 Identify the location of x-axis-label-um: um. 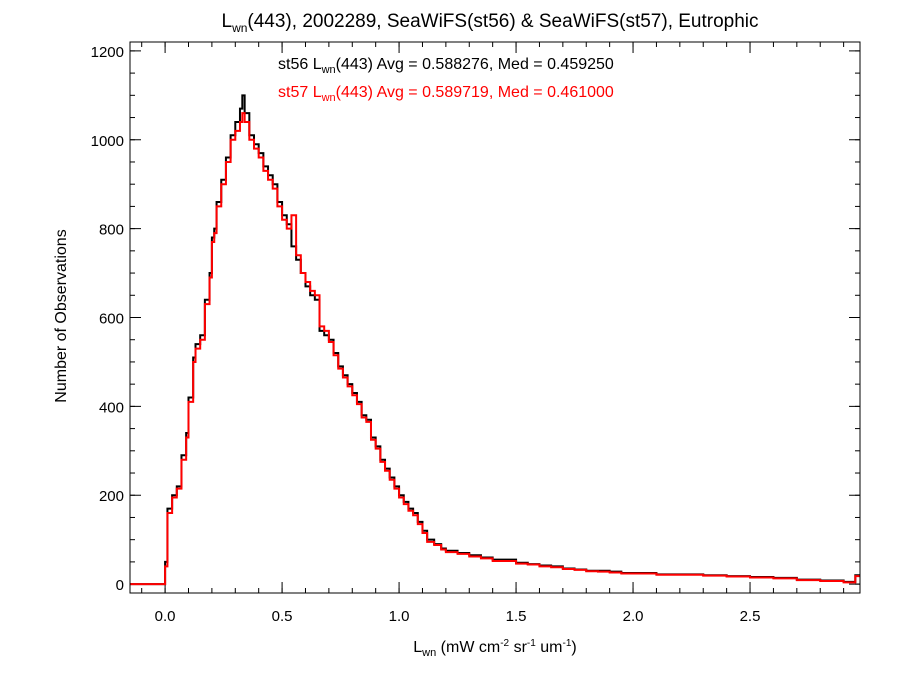
(549, 647).